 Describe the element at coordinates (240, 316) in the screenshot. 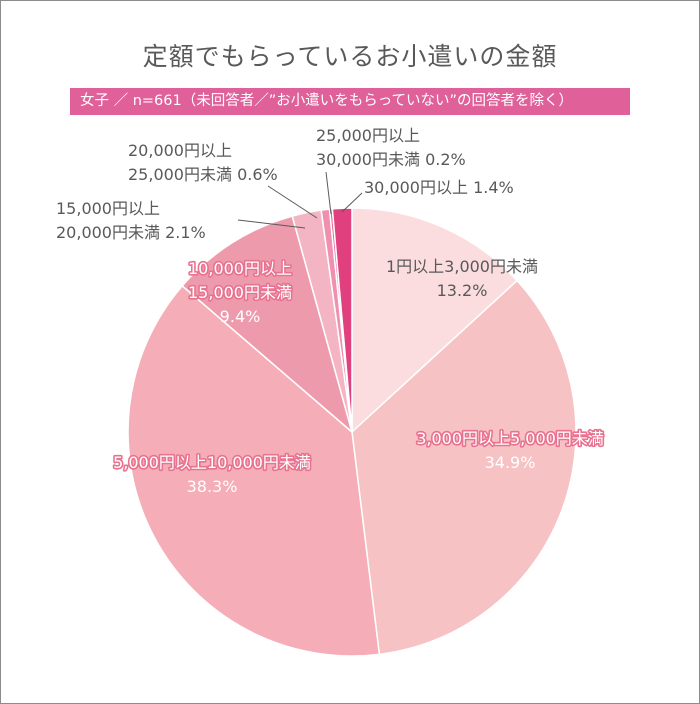

I see `slice-value-4: 9.4%` at that location.